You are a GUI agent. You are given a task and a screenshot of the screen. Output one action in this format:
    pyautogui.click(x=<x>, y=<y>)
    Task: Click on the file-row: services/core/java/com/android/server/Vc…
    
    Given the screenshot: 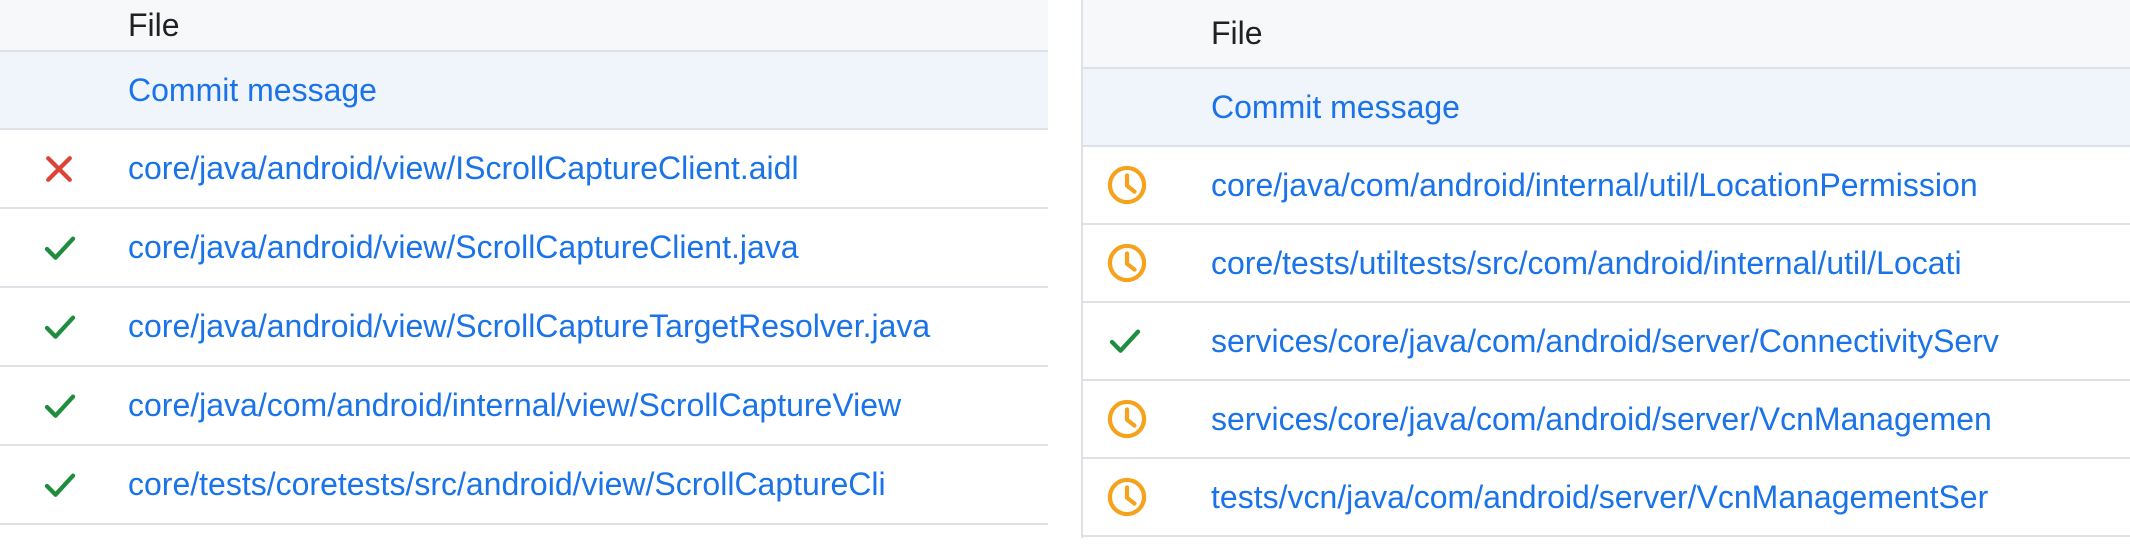 What is the action you would take?
    pyautogui.click(x=1606, y=420)
    